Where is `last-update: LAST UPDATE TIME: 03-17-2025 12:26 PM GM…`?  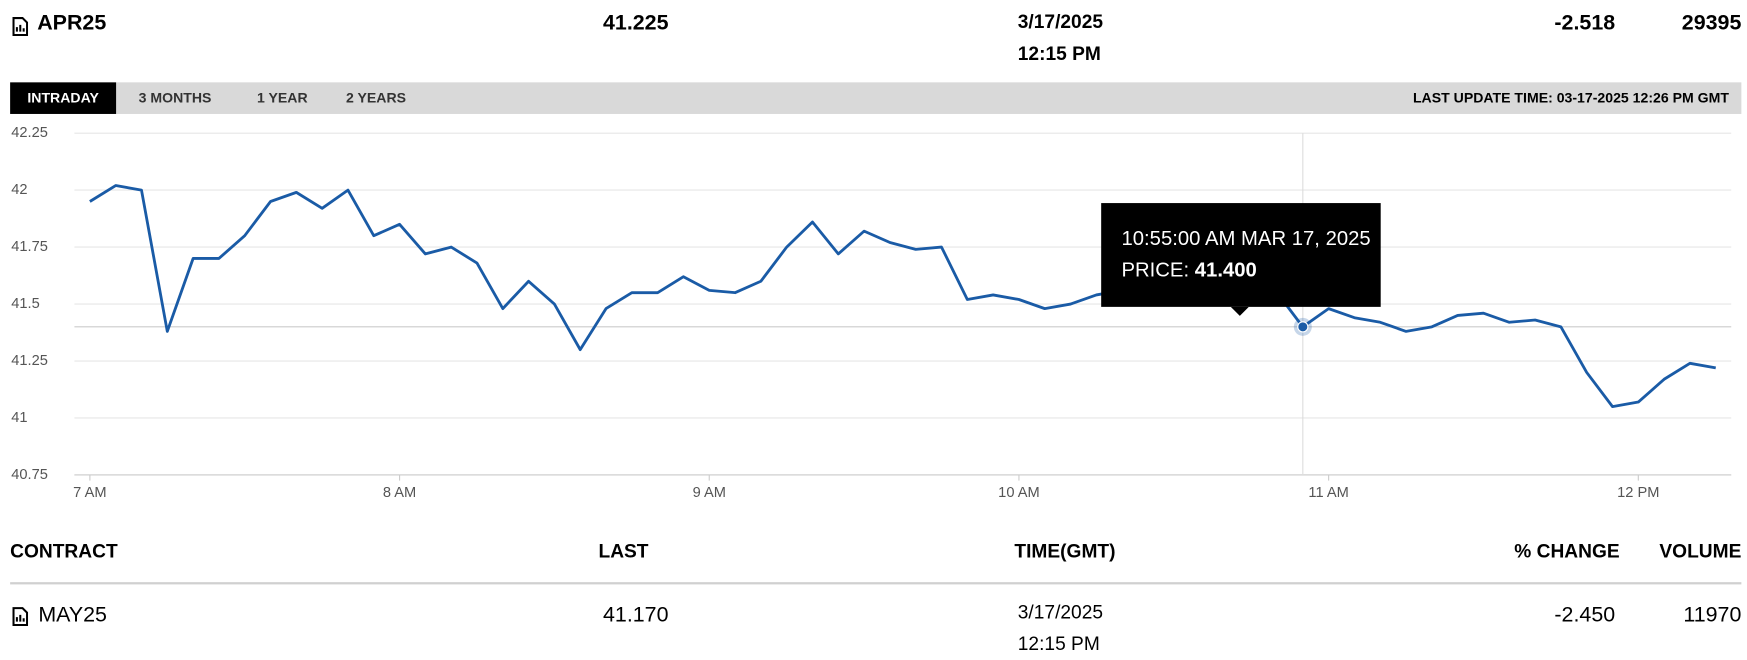
last-update: LAST UPDATE TIME: 03-17-2025 12:26 PM GM… is located at coordinates (1570, 98).